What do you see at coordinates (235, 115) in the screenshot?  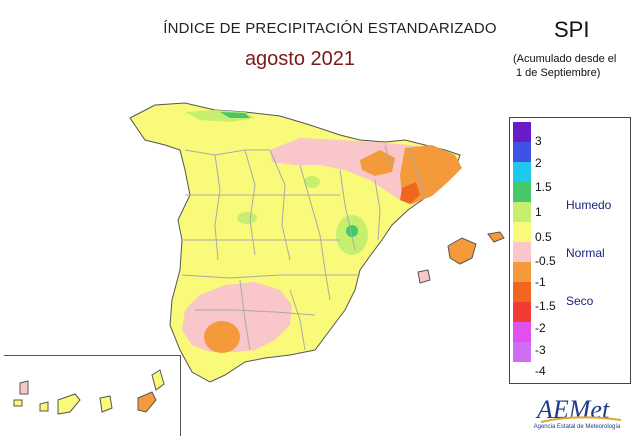 I see `north-wet-spot` at bounding box center [235, 115].